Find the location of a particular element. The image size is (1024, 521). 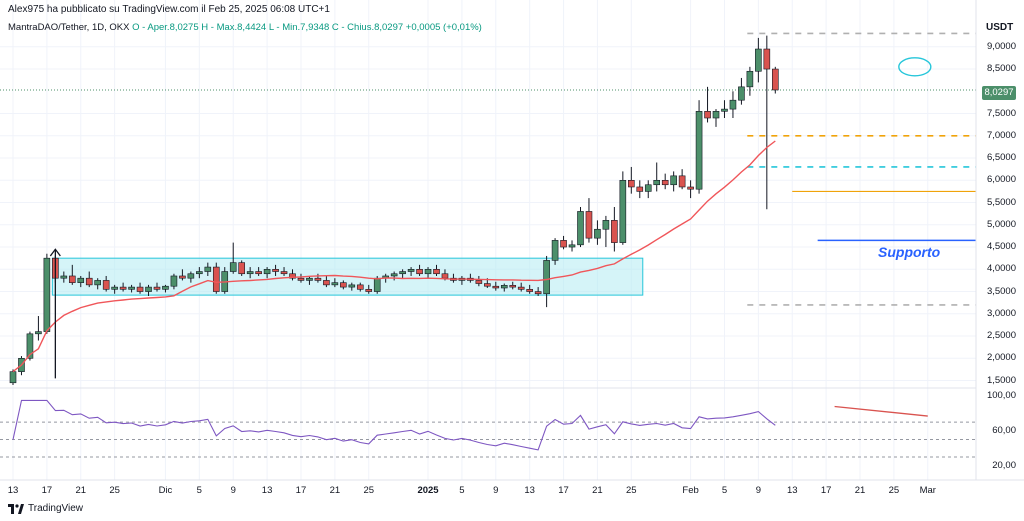

price-tick-label: 1,5000 is located at coordinates (1001, 380).